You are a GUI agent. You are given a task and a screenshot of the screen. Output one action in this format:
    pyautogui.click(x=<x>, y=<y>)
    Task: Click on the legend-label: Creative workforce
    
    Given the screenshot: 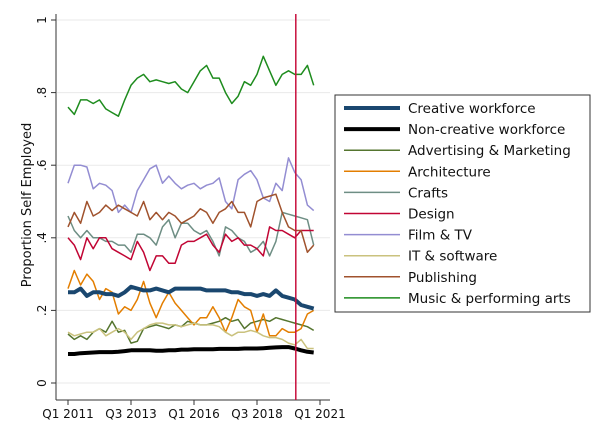 What is the action you would take?
    pyautogui.click(x=472, y=109)
    